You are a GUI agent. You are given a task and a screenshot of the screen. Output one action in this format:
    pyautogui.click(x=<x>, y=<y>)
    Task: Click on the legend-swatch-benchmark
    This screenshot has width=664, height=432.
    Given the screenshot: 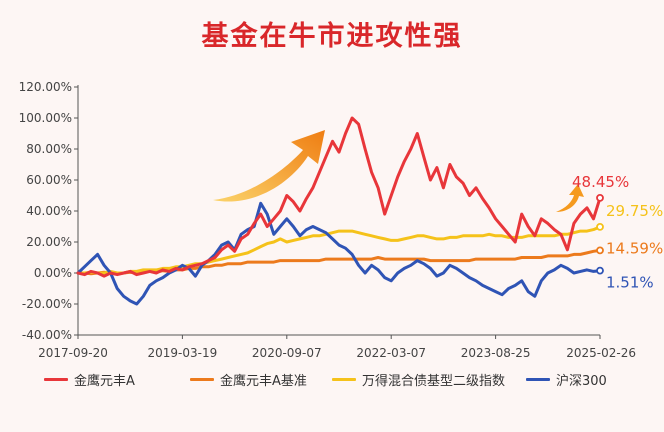 What is the action you would take?
    pyautogui.click(x=202, y=379)
    